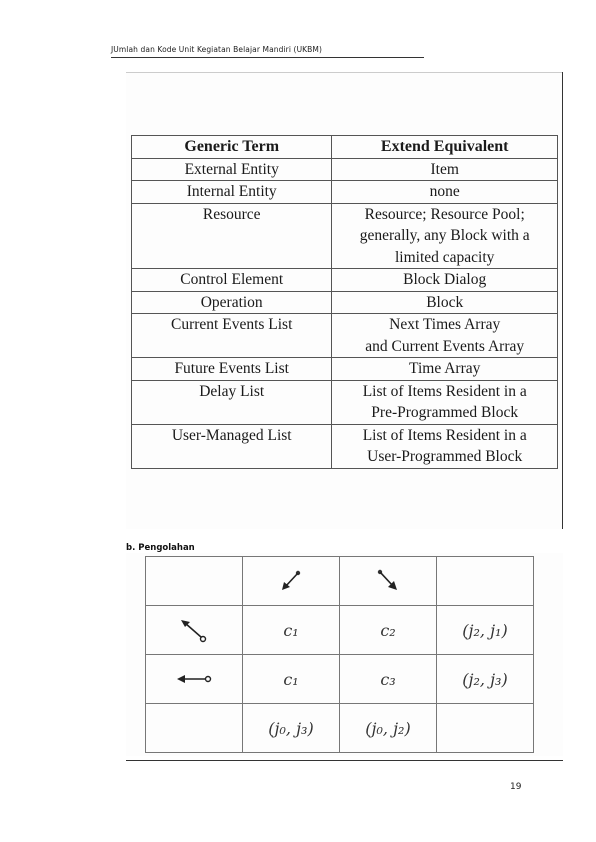 The width and height of the screenshot is (596, 842). What do you see at coordinates (516, 787) in the screenshot?
I see `page-number: 19` at bounding box center [516, 787].